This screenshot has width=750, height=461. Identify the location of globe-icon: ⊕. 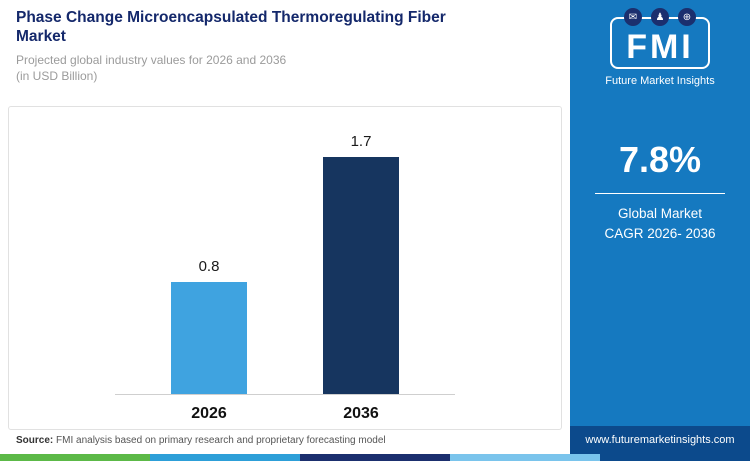
(687, 17).